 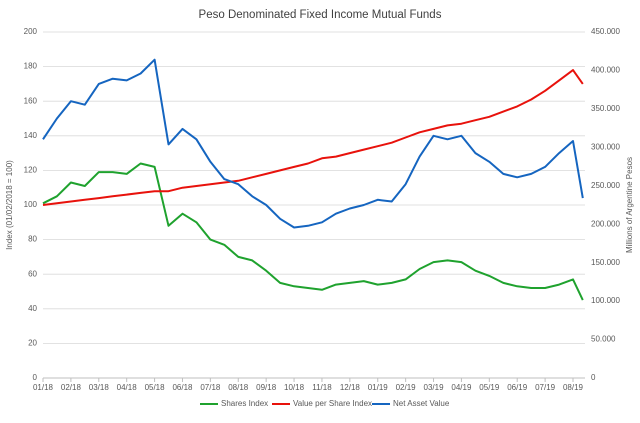 I want to click on x-tick-label: 01/19, so click(x=378, y=387).